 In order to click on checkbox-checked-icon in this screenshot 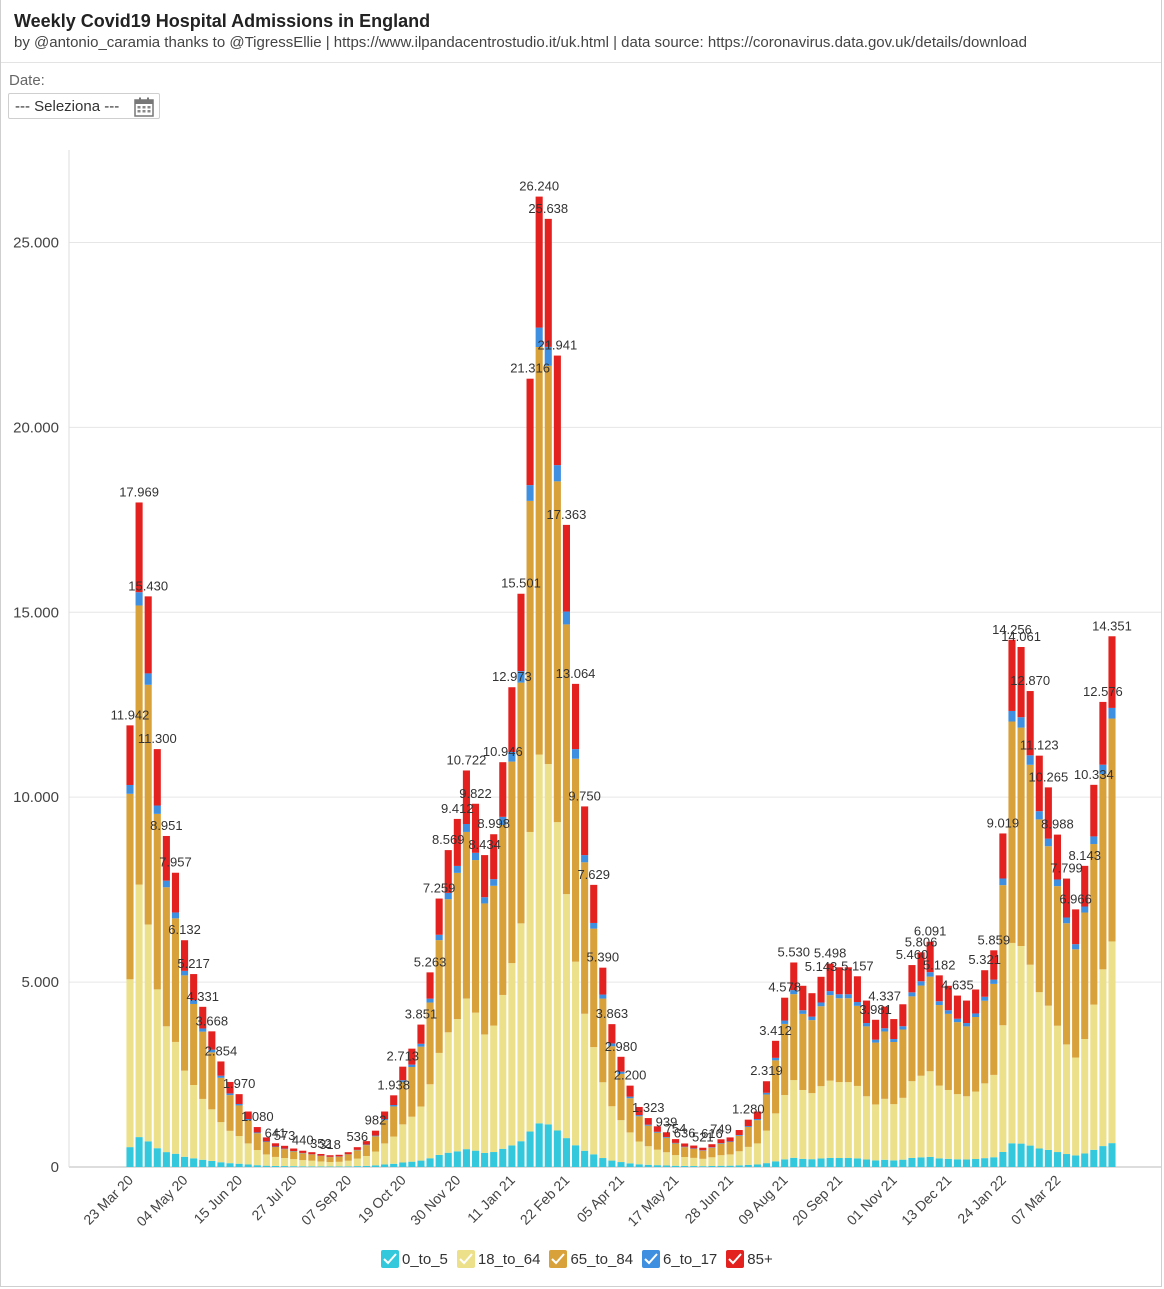, I will do `click(735, 1259)`.